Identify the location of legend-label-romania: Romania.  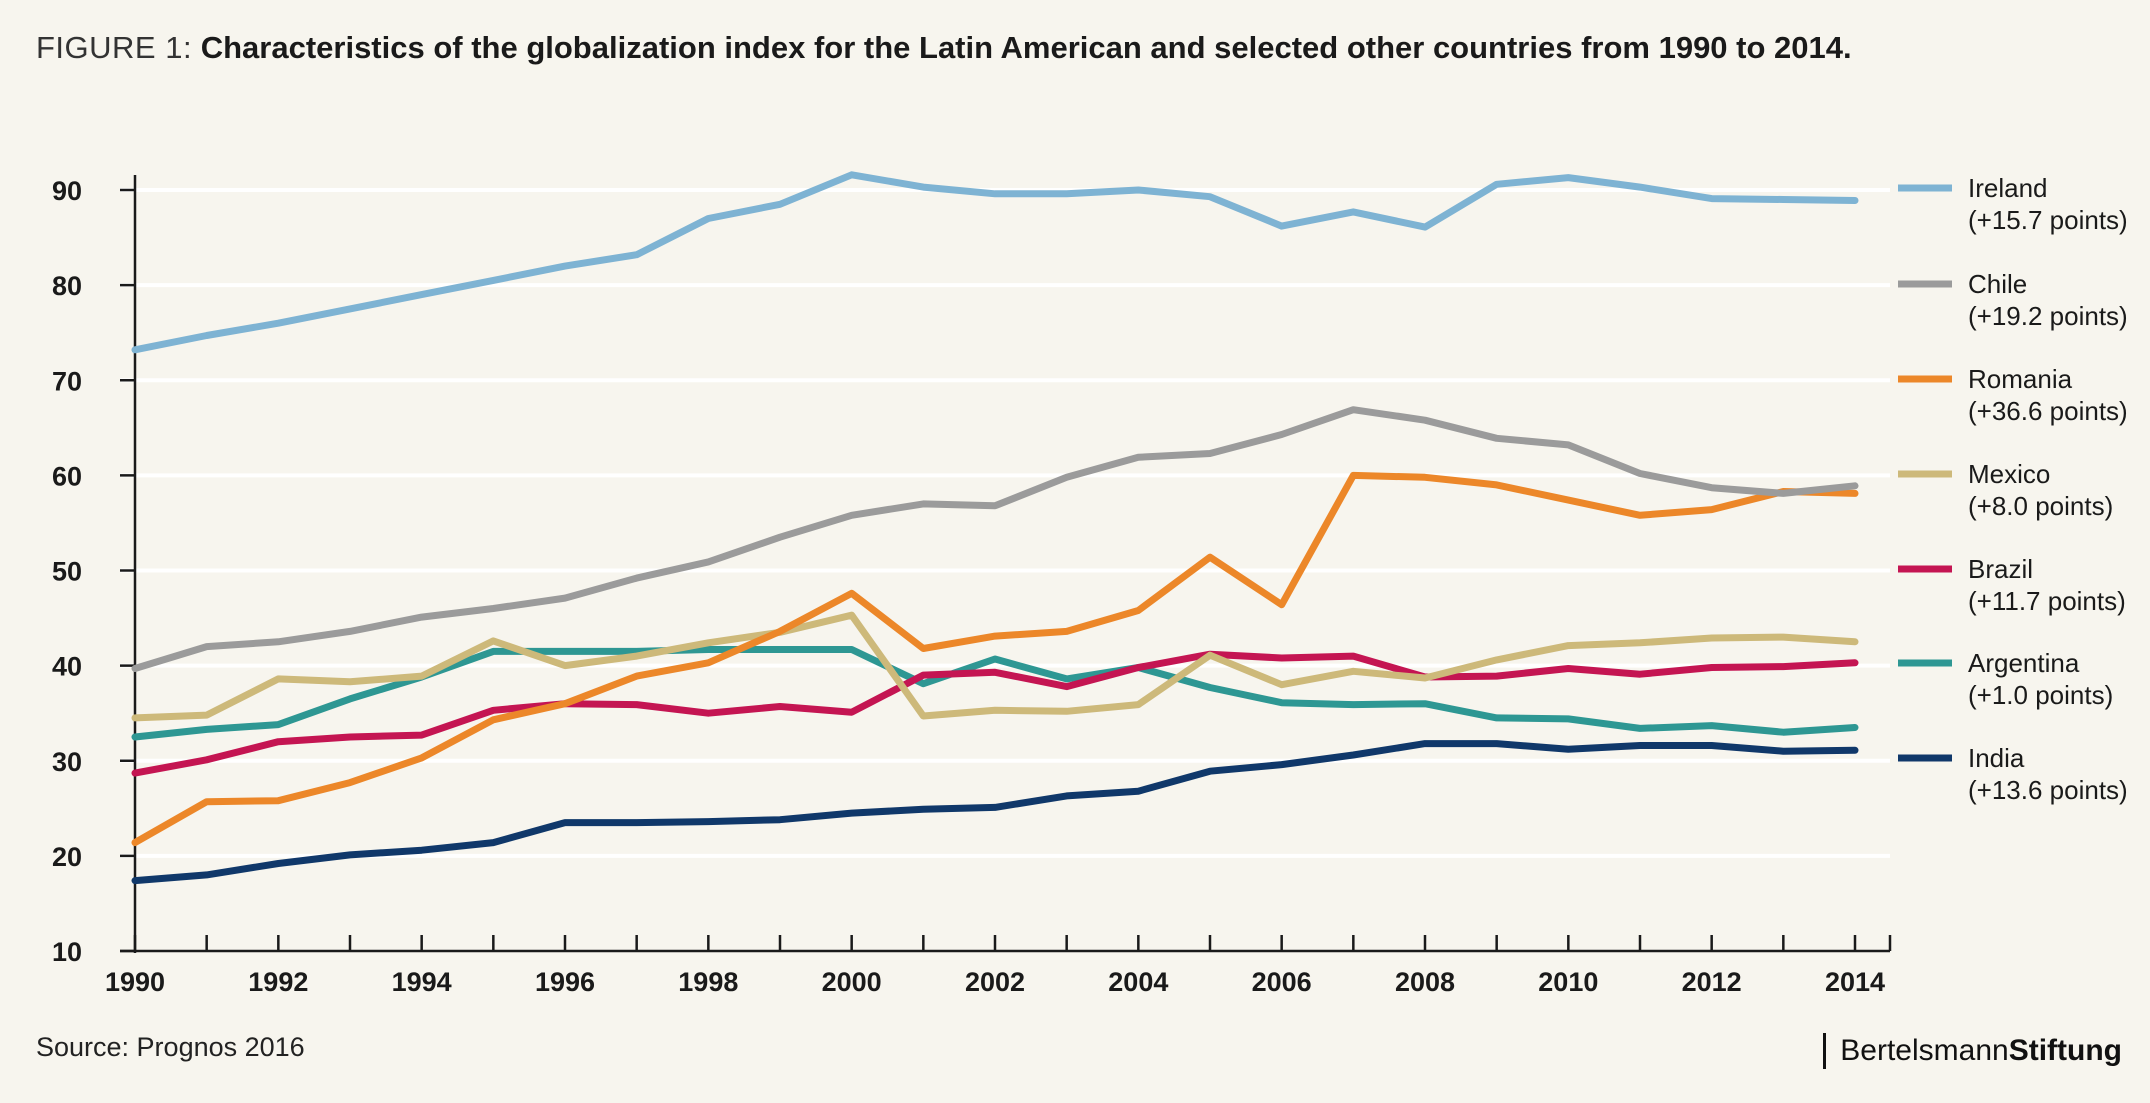
(2020, 379).